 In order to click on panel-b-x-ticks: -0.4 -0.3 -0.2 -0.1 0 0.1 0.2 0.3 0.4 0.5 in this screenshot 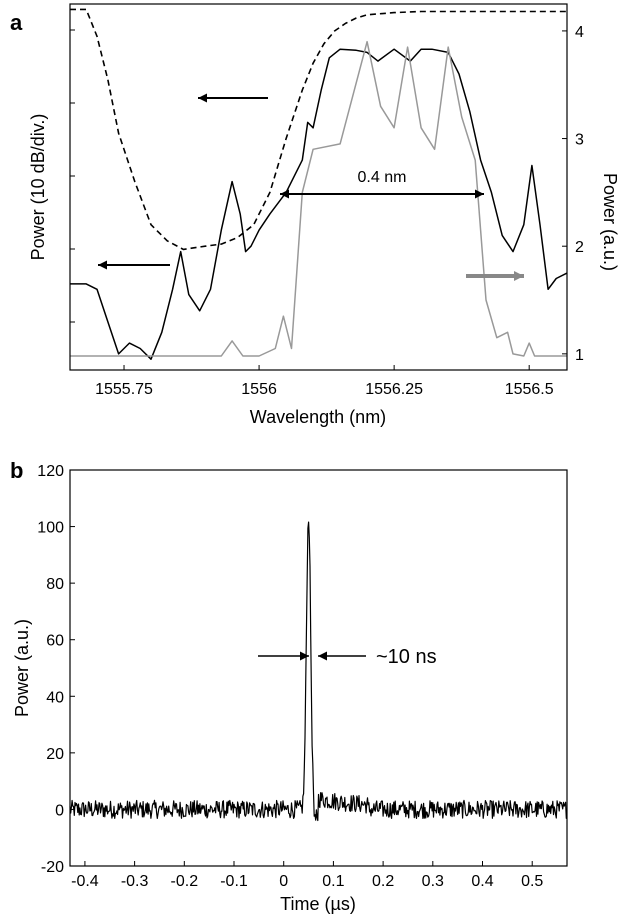, I will do `click(307, 875)`.